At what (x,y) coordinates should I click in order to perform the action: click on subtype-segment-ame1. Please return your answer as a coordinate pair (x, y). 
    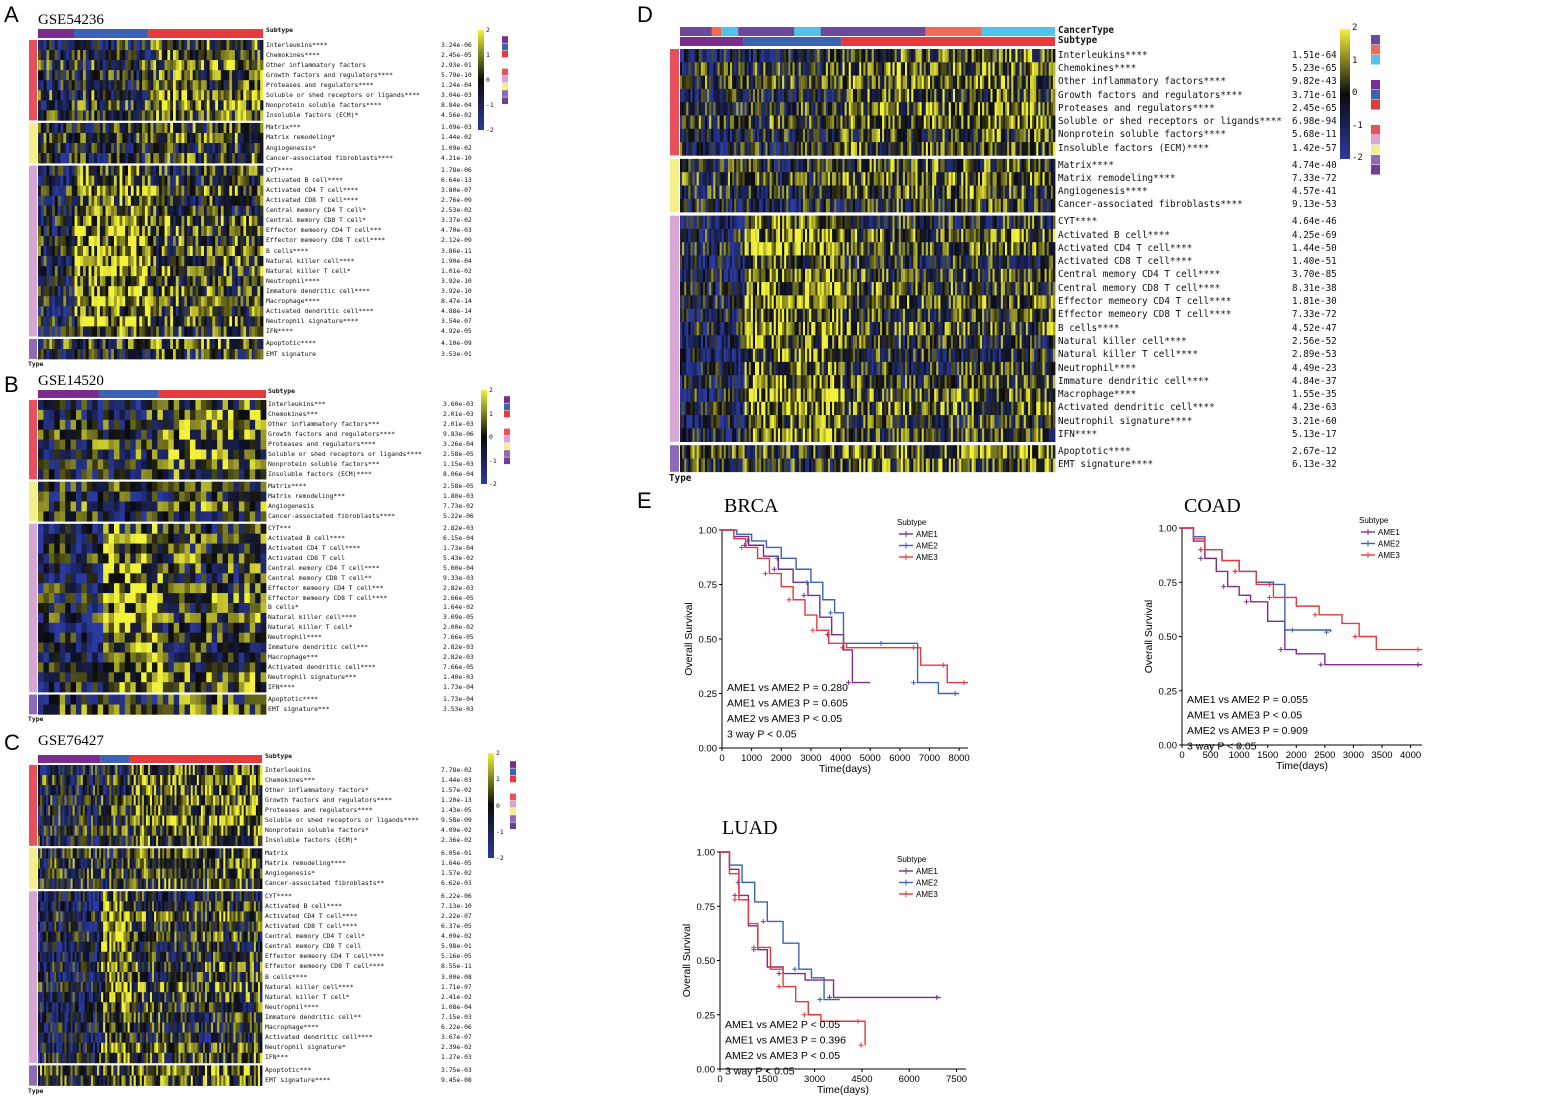
    Looking at the image, I should click on (69, 759).